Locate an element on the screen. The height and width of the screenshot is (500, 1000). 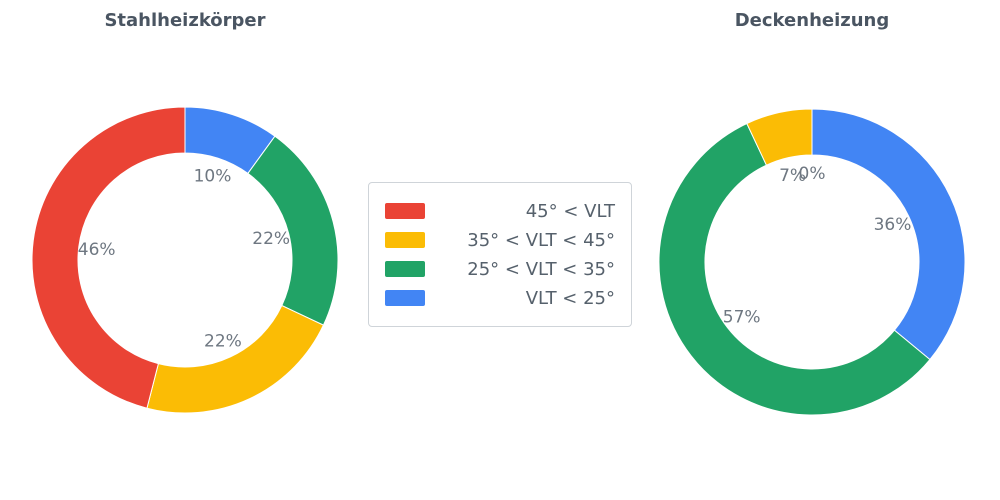
legend-label: 45° < VLT is located at coordinates (570, 211).